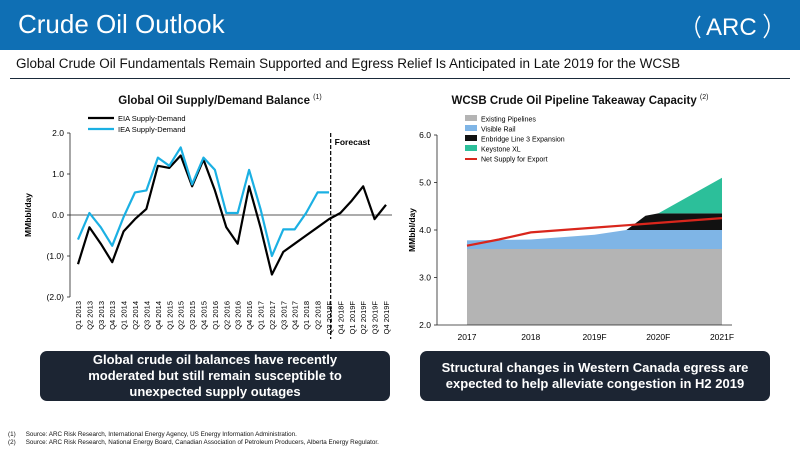  Describe the element at coordinates (12, 442) in the screenshot. I see `footnote-2-num: (2)` at that location.